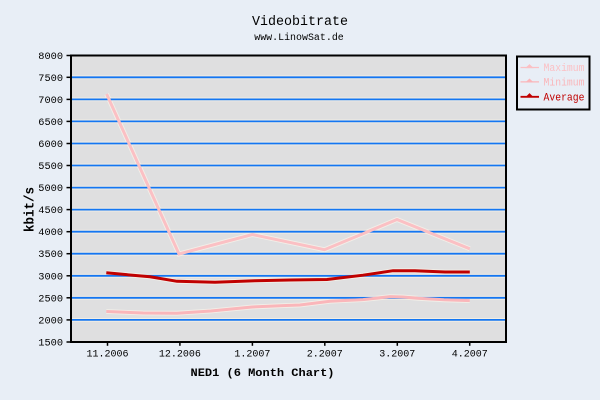 The width and height of the screenshot is (600, 400). Describe the element at coordinates (564, 69) in the screenshot. I see `svg-text: Maximum` at that location.